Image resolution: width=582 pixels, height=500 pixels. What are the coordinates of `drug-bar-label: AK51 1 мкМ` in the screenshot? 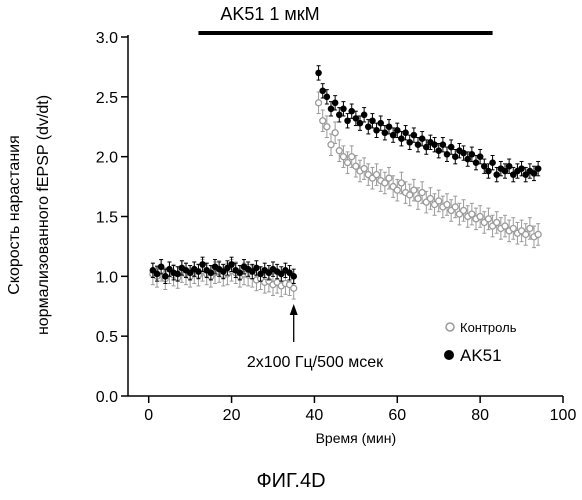 It's located at (269, 14).